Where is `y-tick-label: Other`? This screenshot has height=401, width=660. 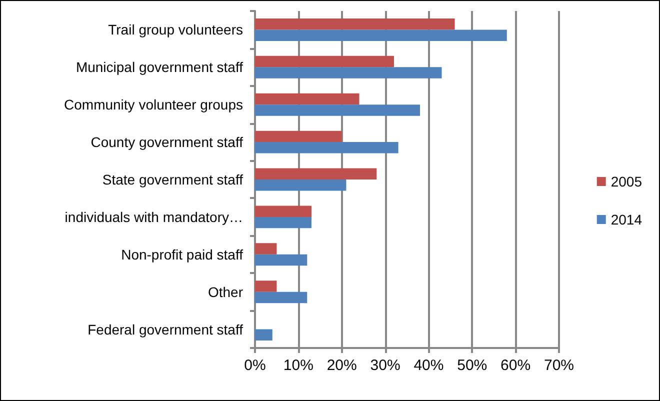
y-tick-label: Other is located at coordinates (226, 292).